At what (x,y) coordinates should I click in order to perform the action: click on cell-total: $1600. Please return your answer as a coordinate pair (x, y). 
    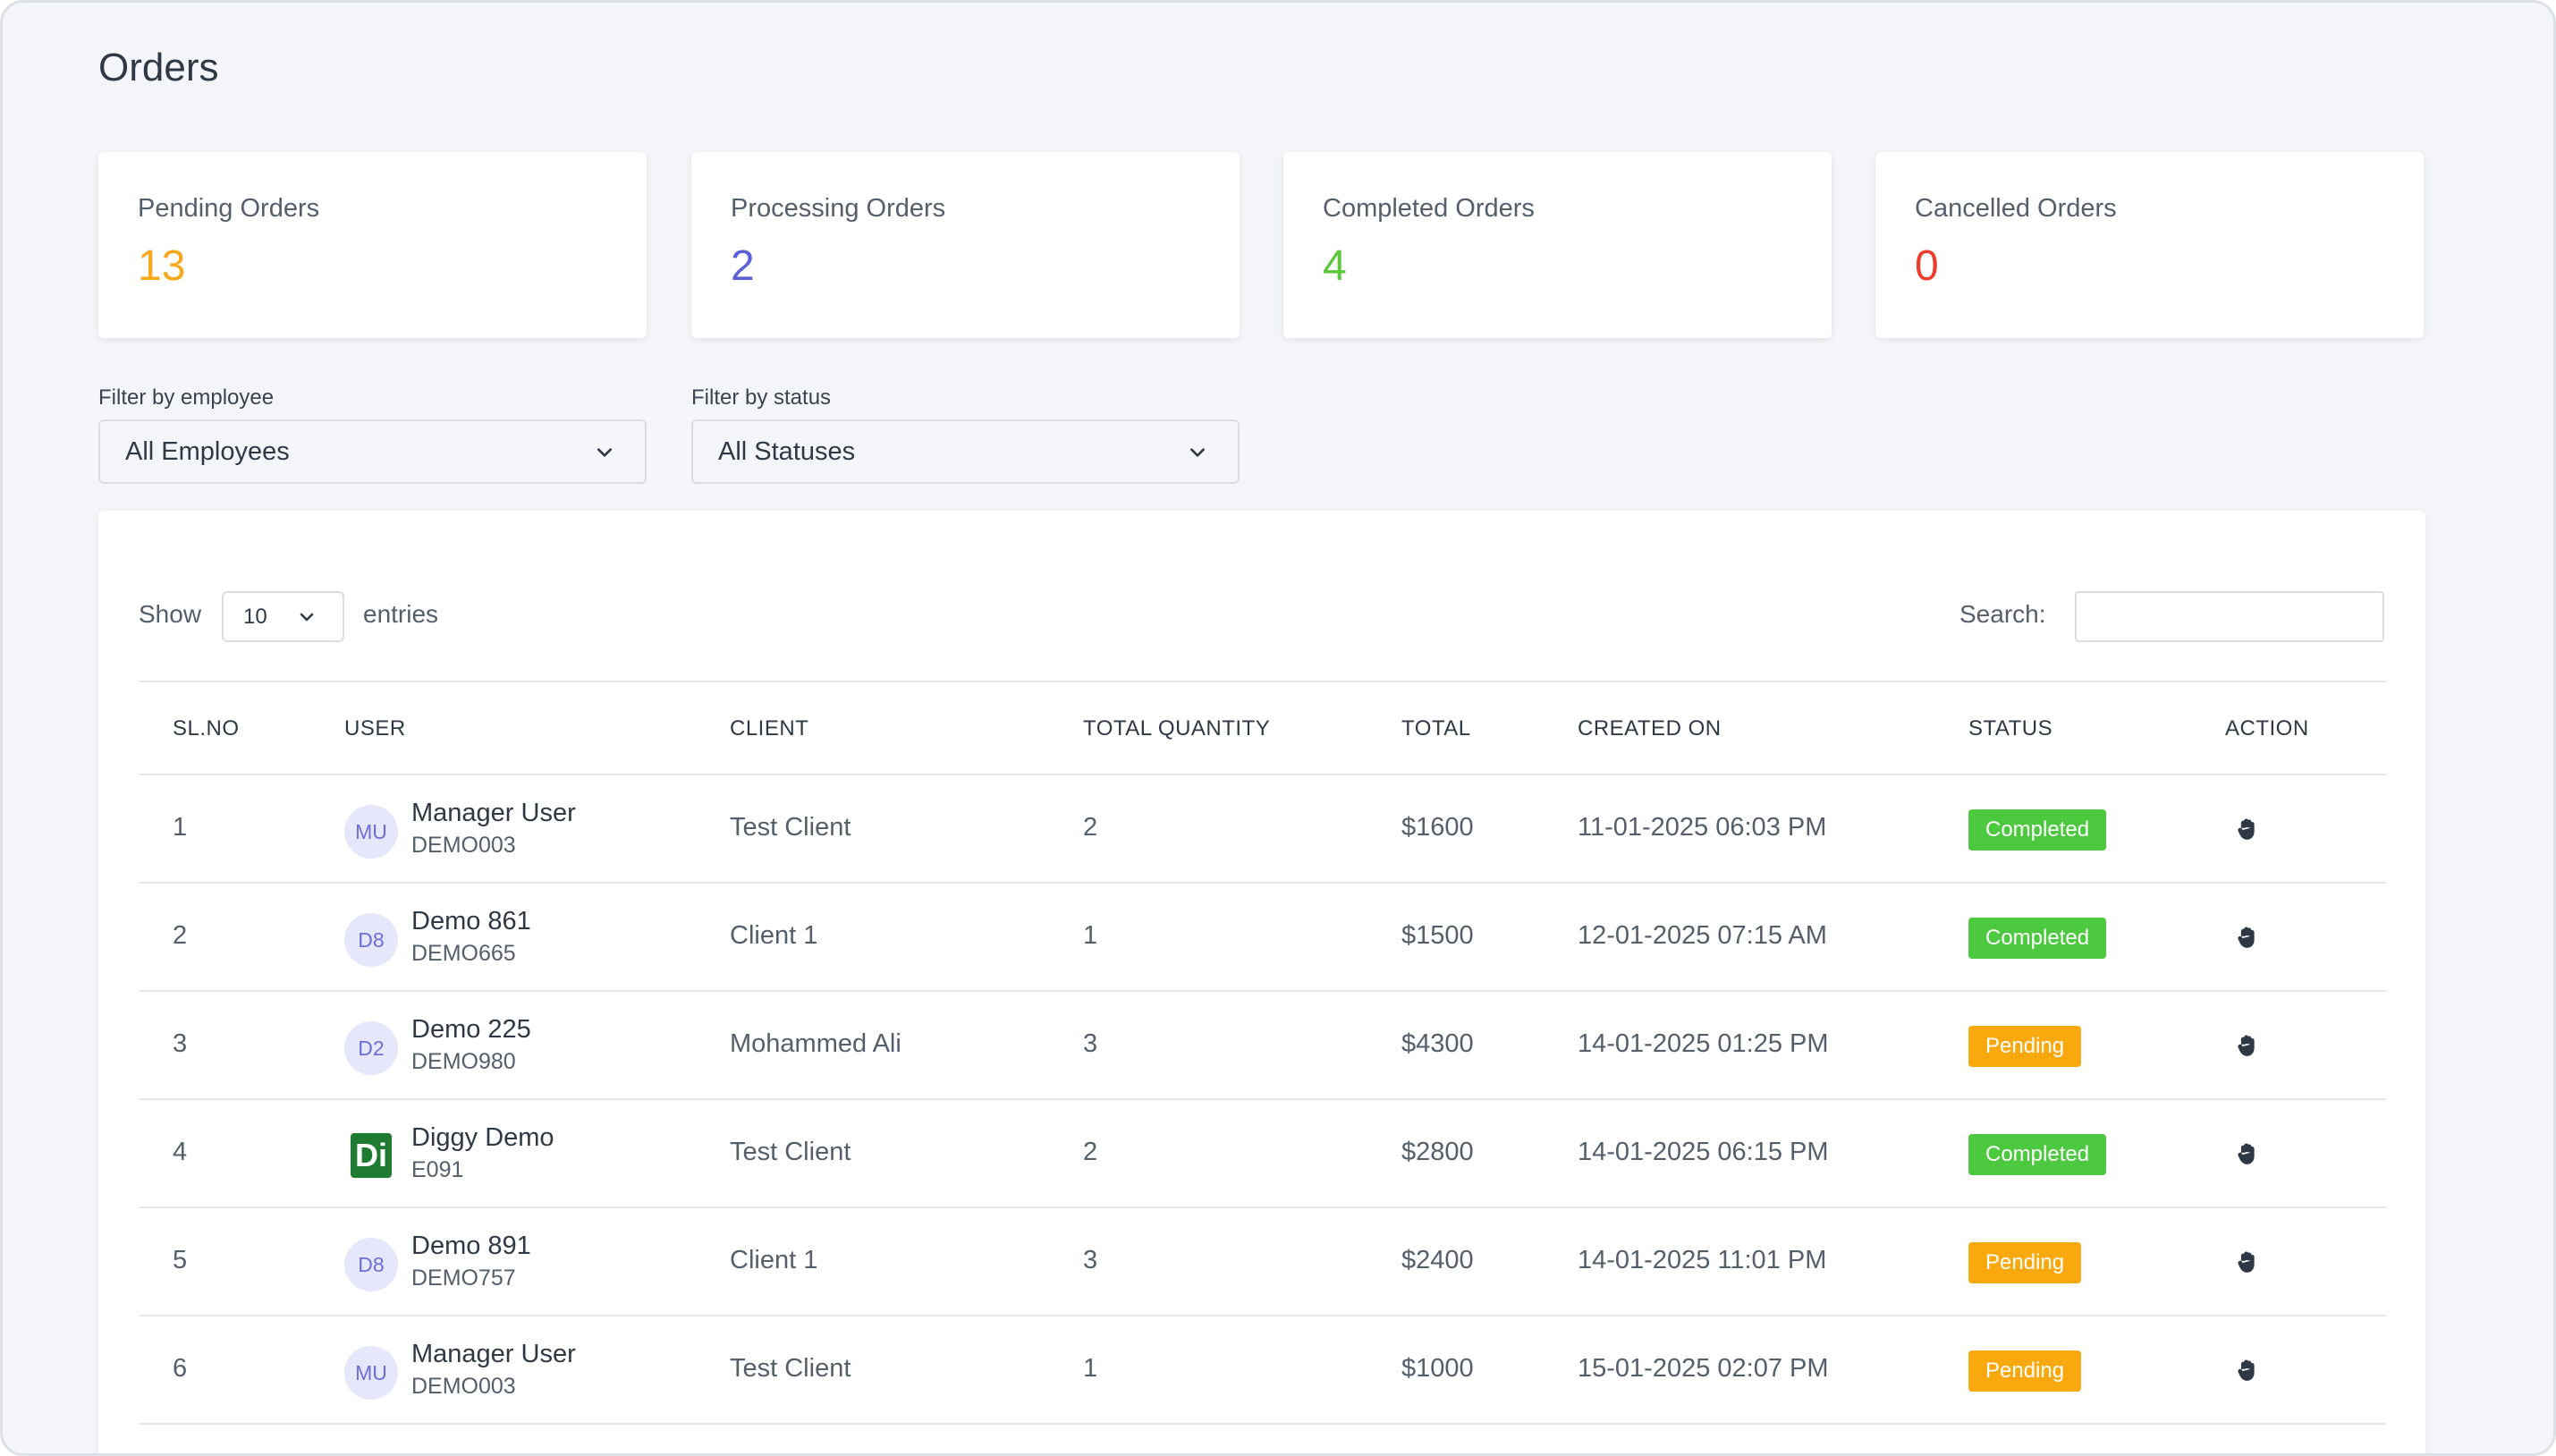
    Looking at the image, I should click on (1437, 827).